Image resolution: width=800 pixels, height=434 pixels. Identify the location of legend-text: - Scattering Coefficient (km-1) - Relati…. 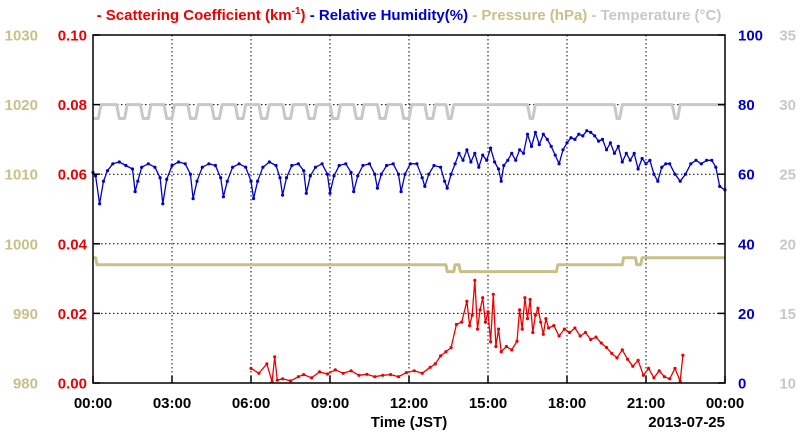
(409, 15).